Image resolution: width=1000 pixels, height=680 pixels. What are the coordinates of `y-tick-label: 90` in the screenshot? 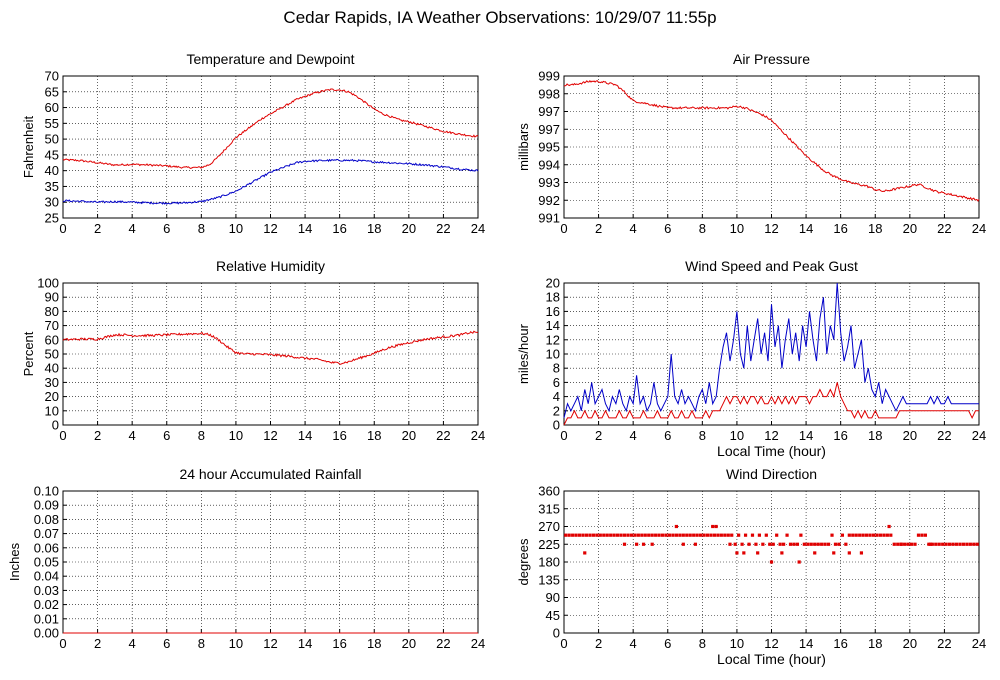 It's located at (553, 597).